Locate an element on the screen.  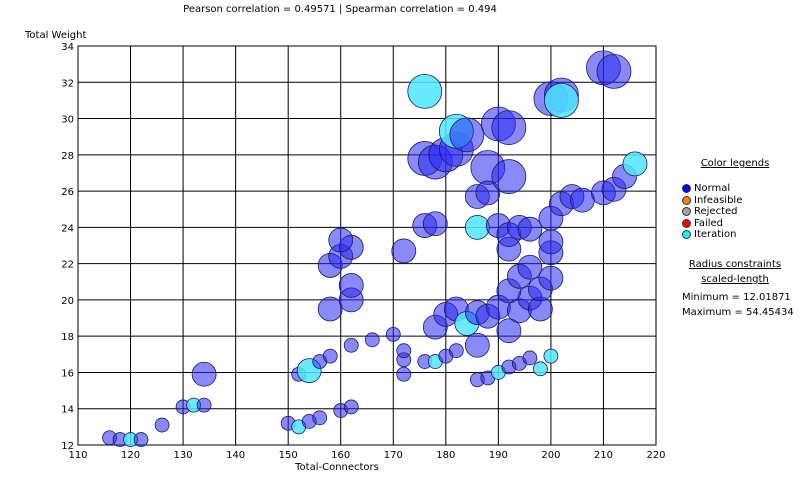
legend-swatch-iteration is located at coordinates (686, 235).